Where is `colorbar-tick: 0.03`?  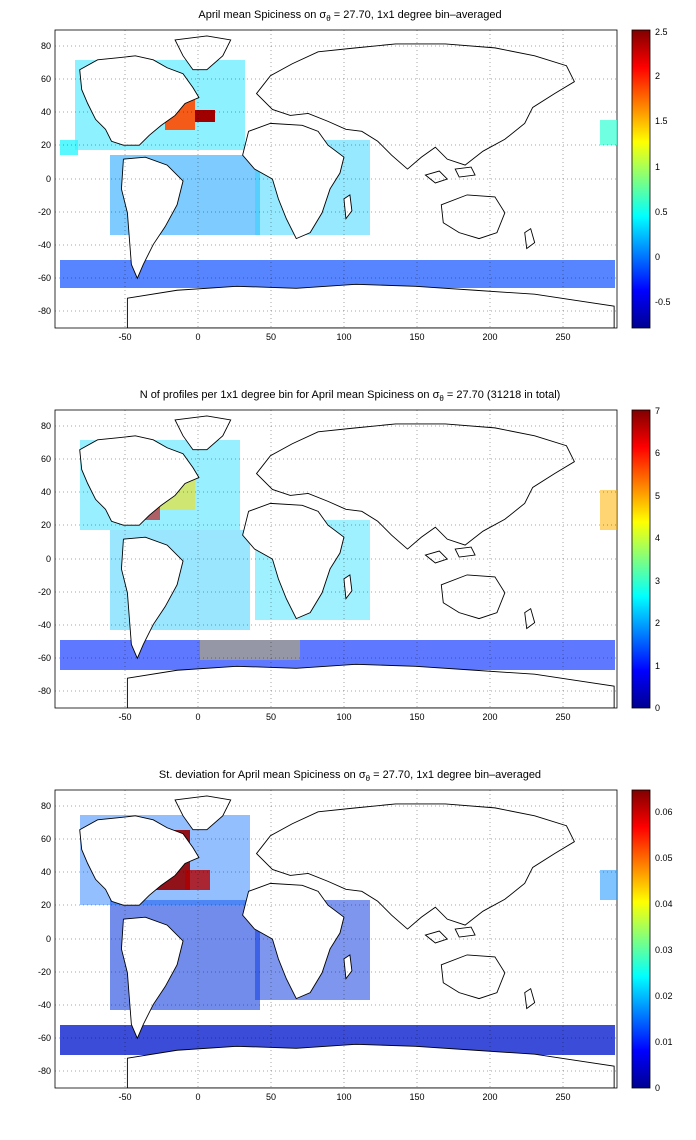
colorbar-tick: 0.03 is located at coordinates (664, 950).